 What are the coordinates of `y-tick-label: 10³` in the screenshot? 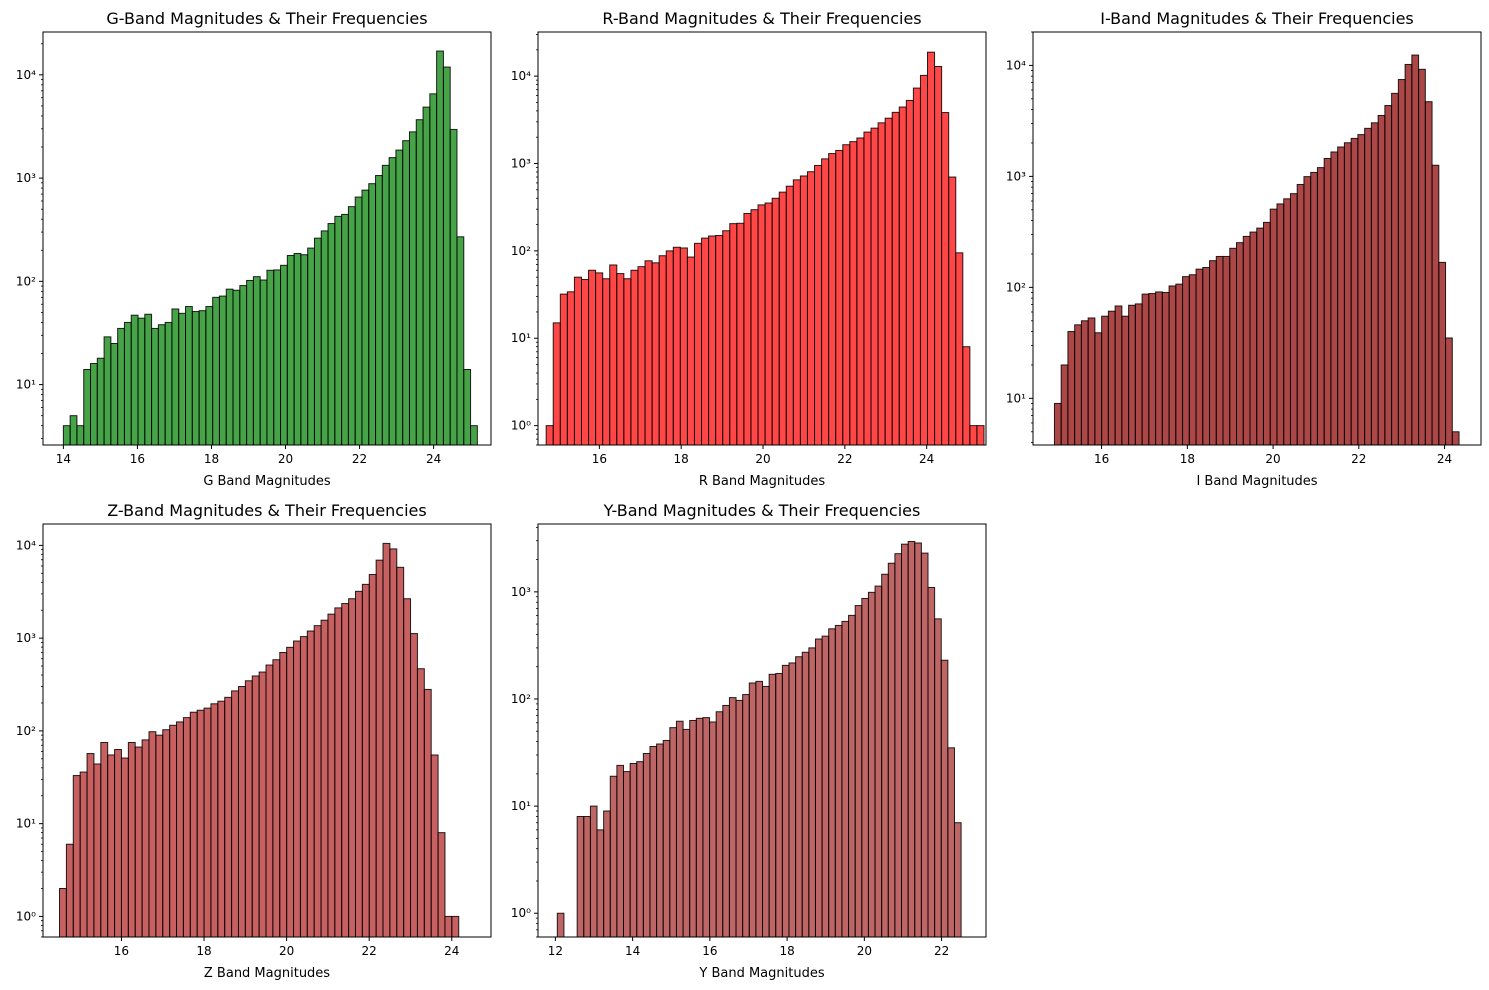 It's located at (521, 164).